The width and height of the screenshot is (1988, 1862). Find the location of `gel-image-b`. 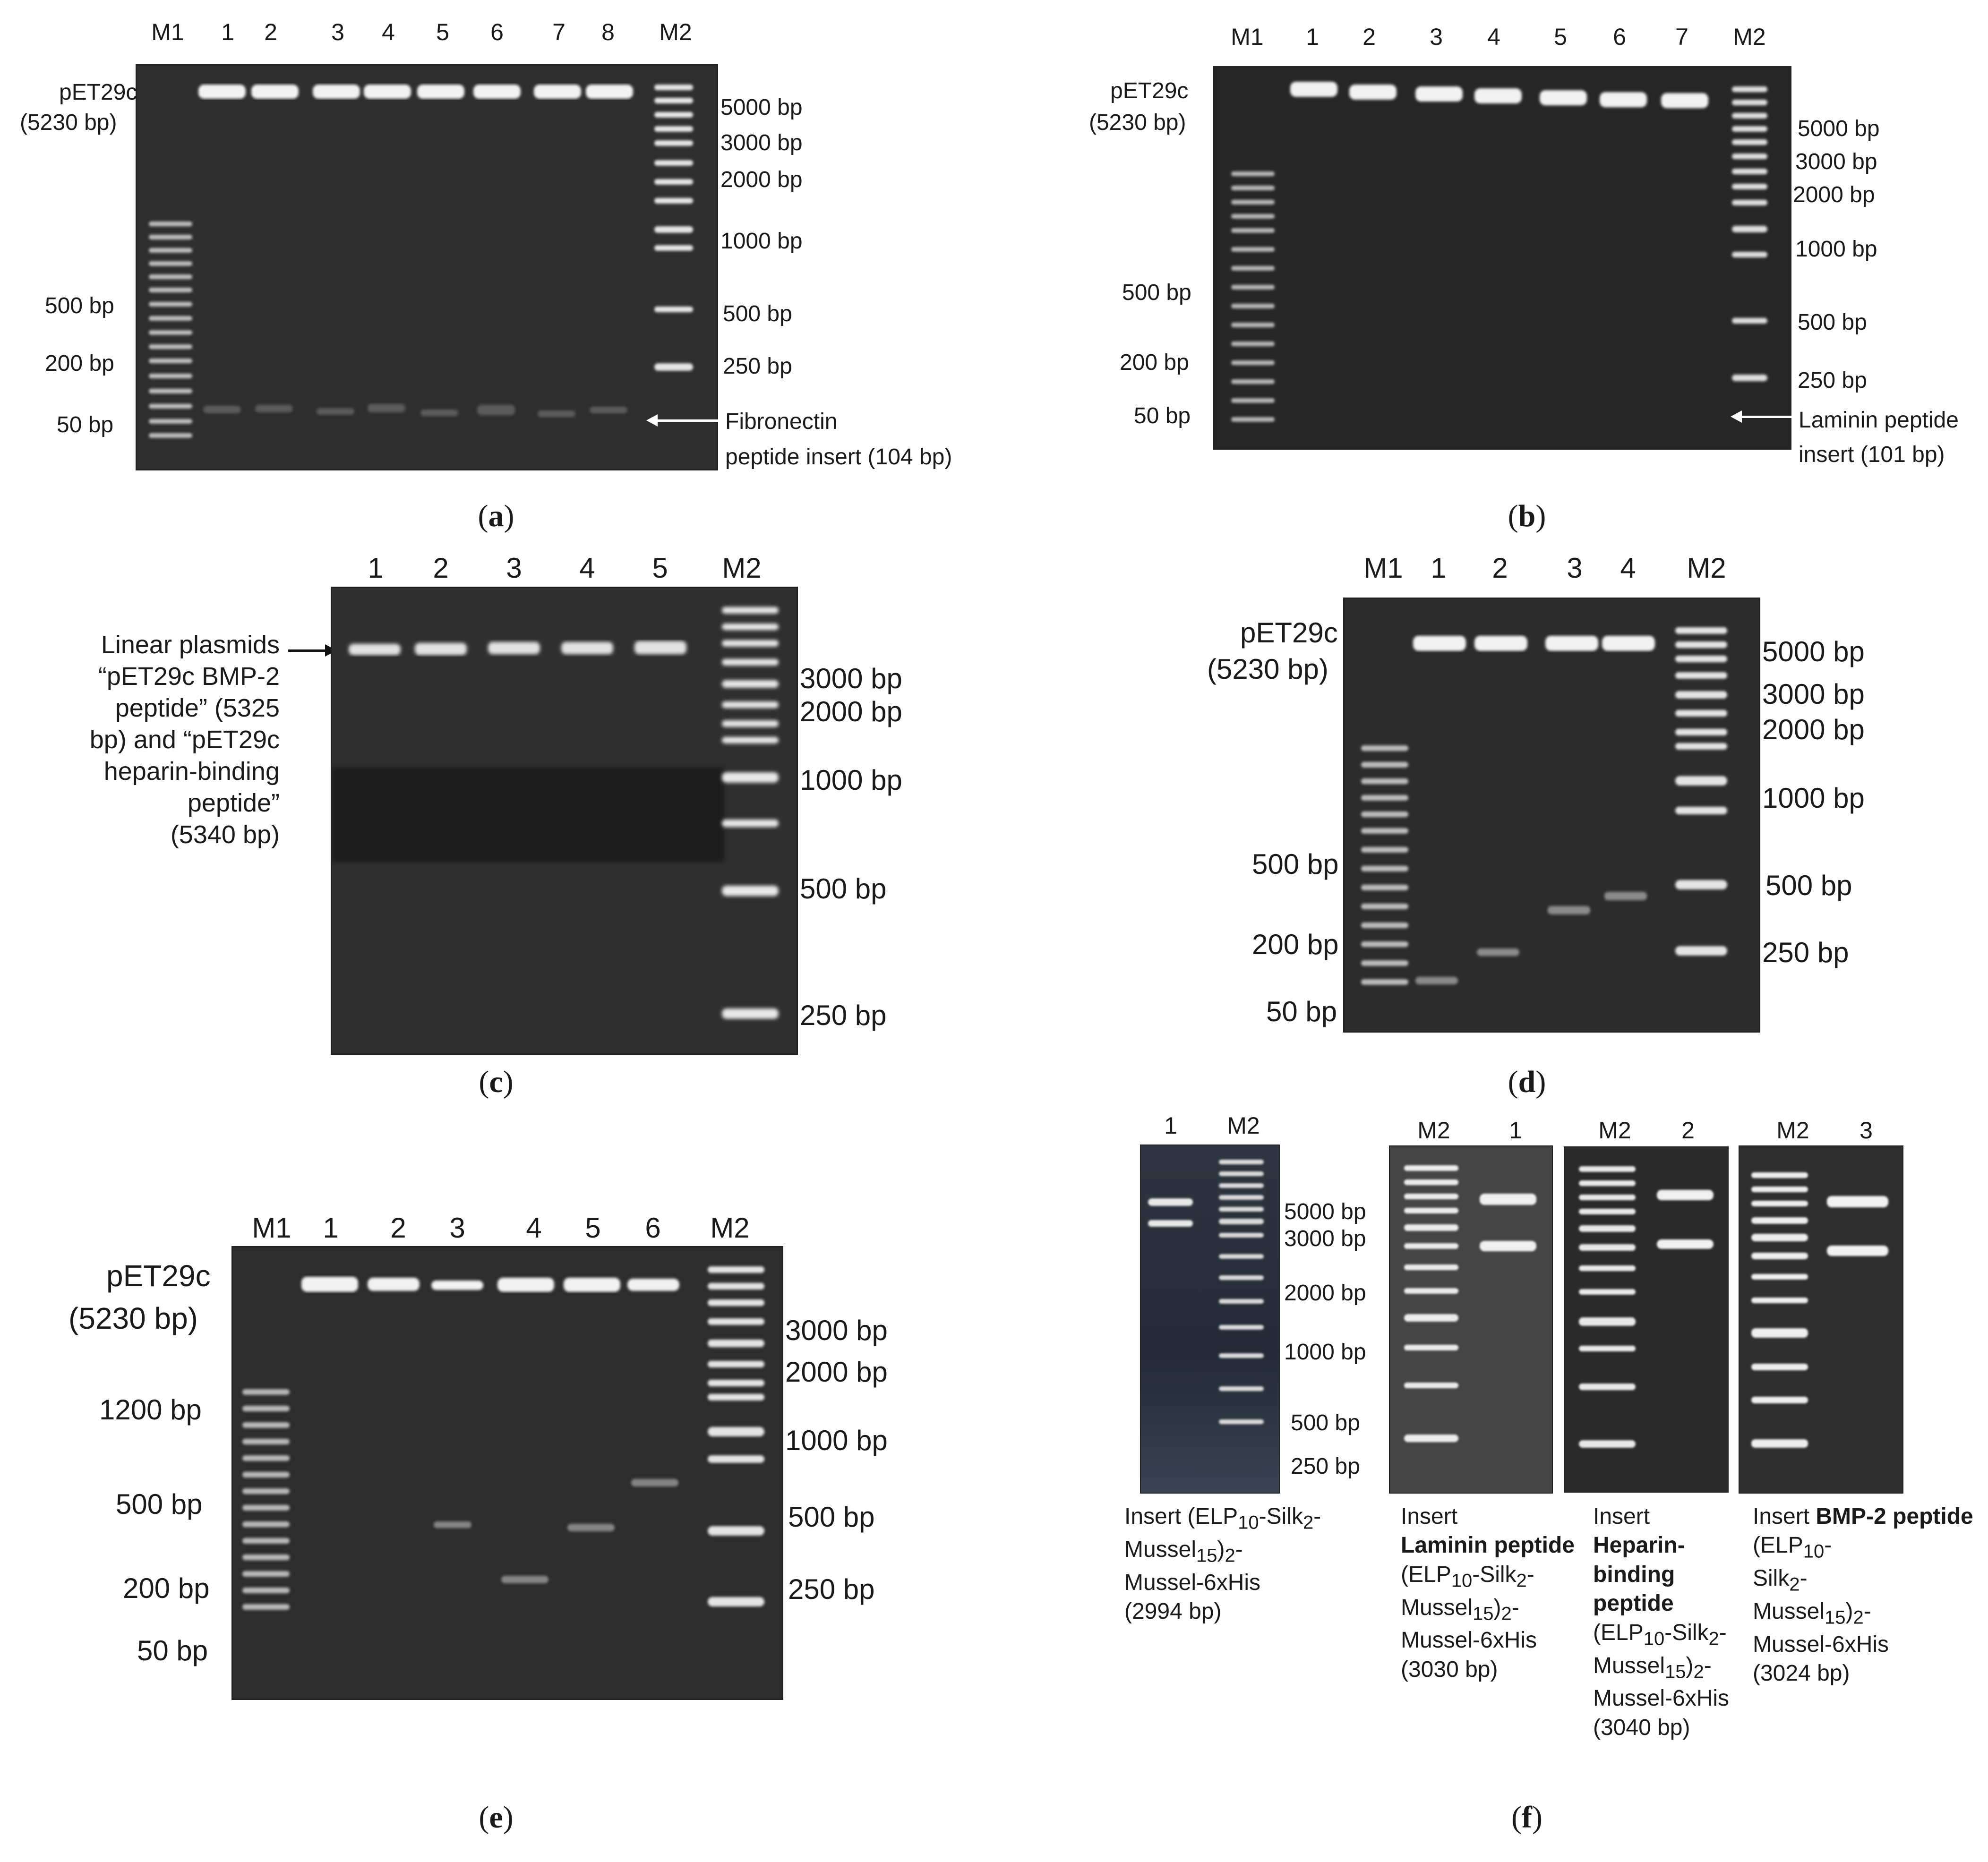

gel-image-b is located at coordinates (1502, 258).